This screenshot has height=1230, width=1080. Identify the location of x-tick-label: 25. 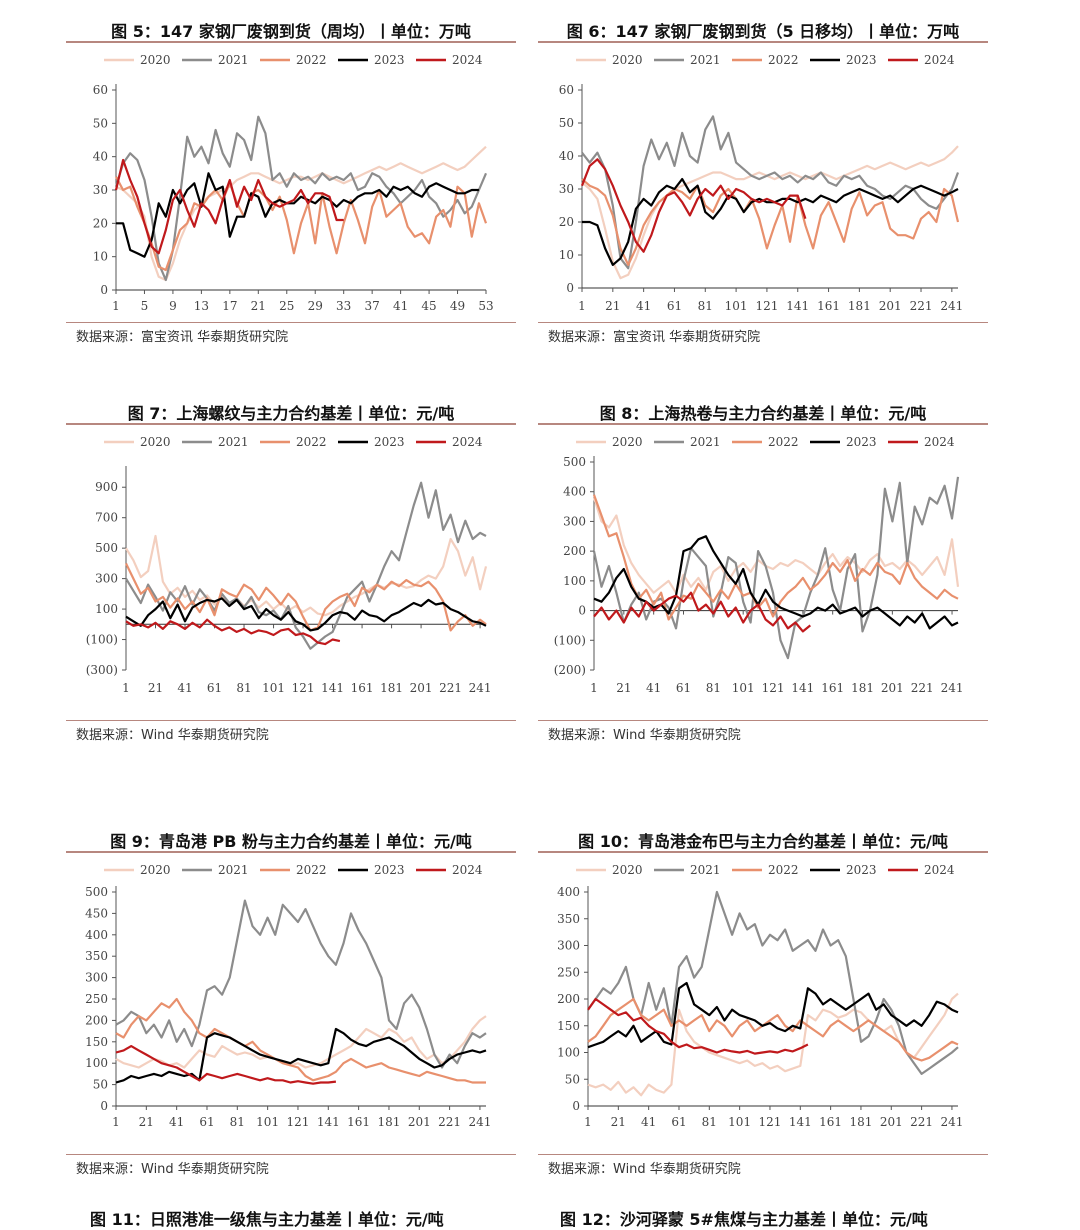
(286, 306).